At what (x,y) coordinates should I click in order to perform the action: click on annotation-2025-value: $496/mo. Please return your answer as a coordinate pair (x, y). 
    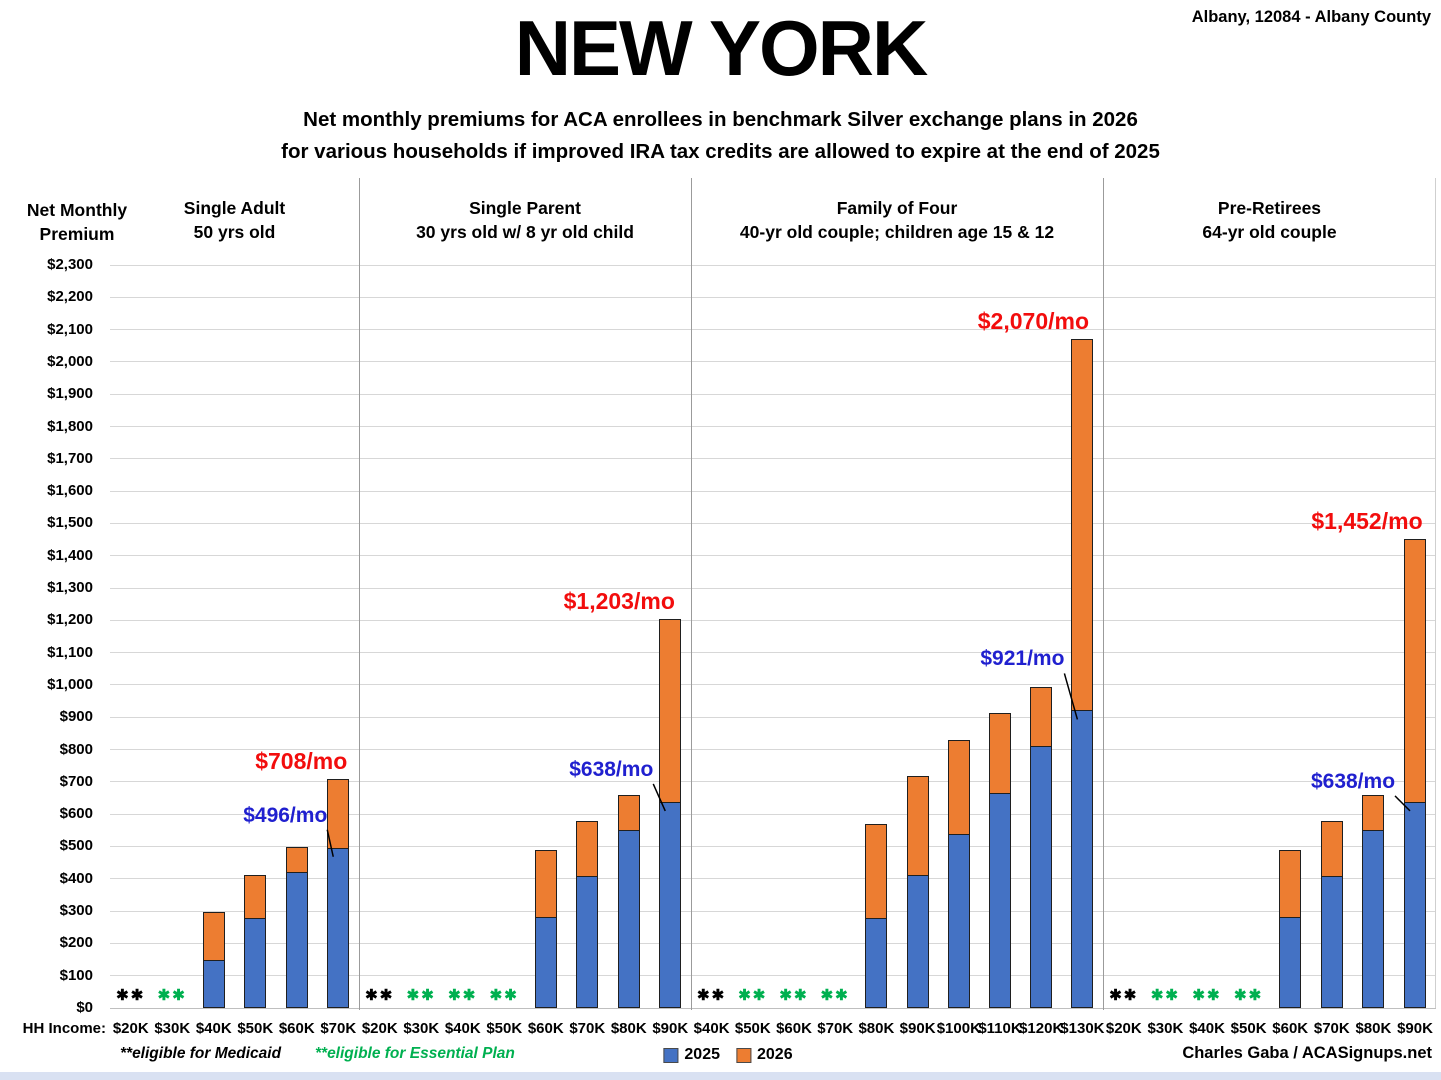
    Looking at the image, I should click on (285, 815).